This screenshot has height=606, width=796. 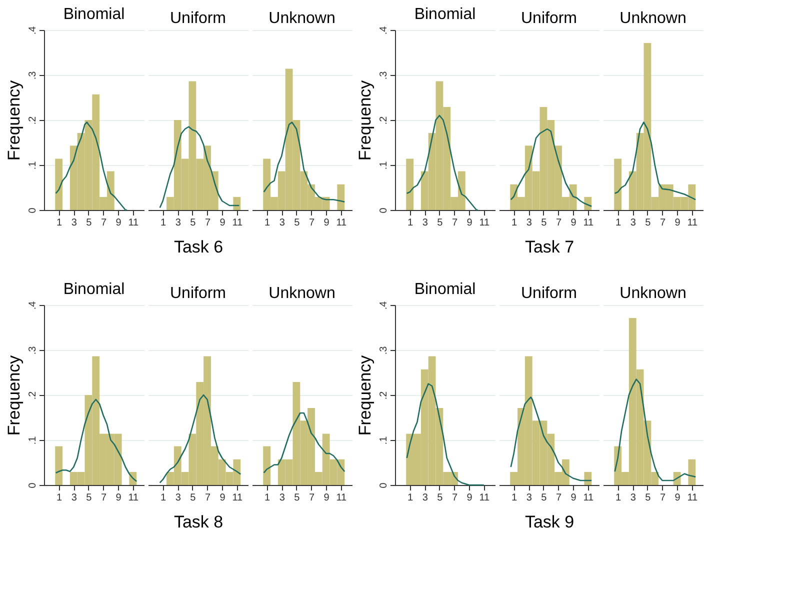 What do you see at coordinates (199, 522) in the screenshot?
I see `x-axis-title: Task 8` at bounding box center [199, 522].